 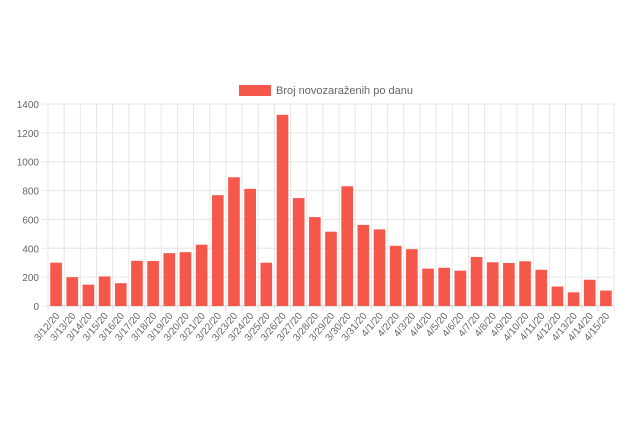 I want to click on legend: Broj novozaraženih po danu, so click(x=326, y=91).